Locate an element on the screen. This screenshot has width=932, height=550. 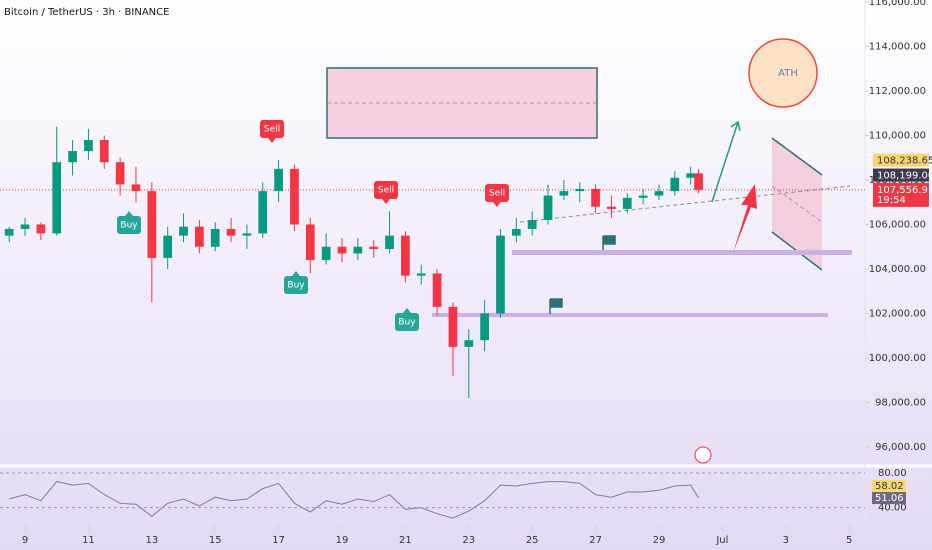
y-tick-label: 104,000.00 is located at coordinates (897, 269).